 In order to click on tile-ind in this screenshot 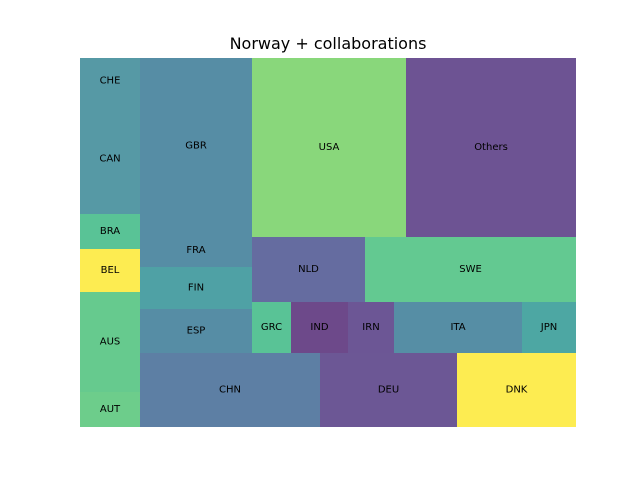, I will do `click(319, 327)`.